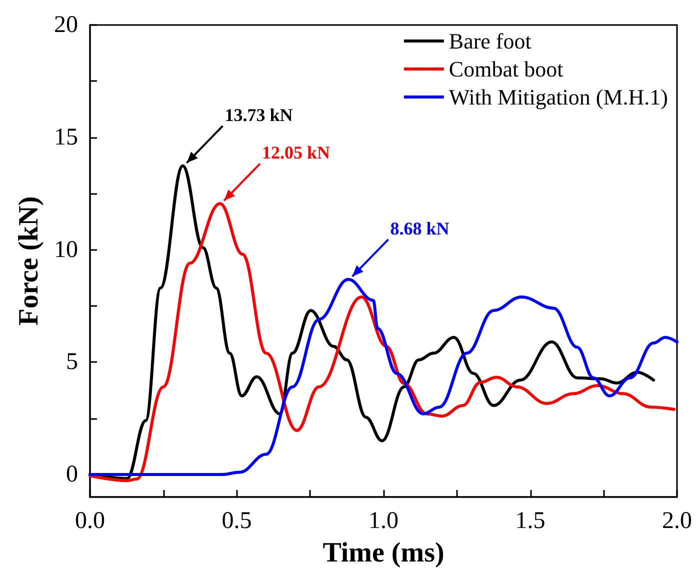 This screenshot has width=698, height=588. What do you see at coordinates (296, 152) in the screenshot?
I see `annotation: 12.05 kN` at bounding box center [296, 152].